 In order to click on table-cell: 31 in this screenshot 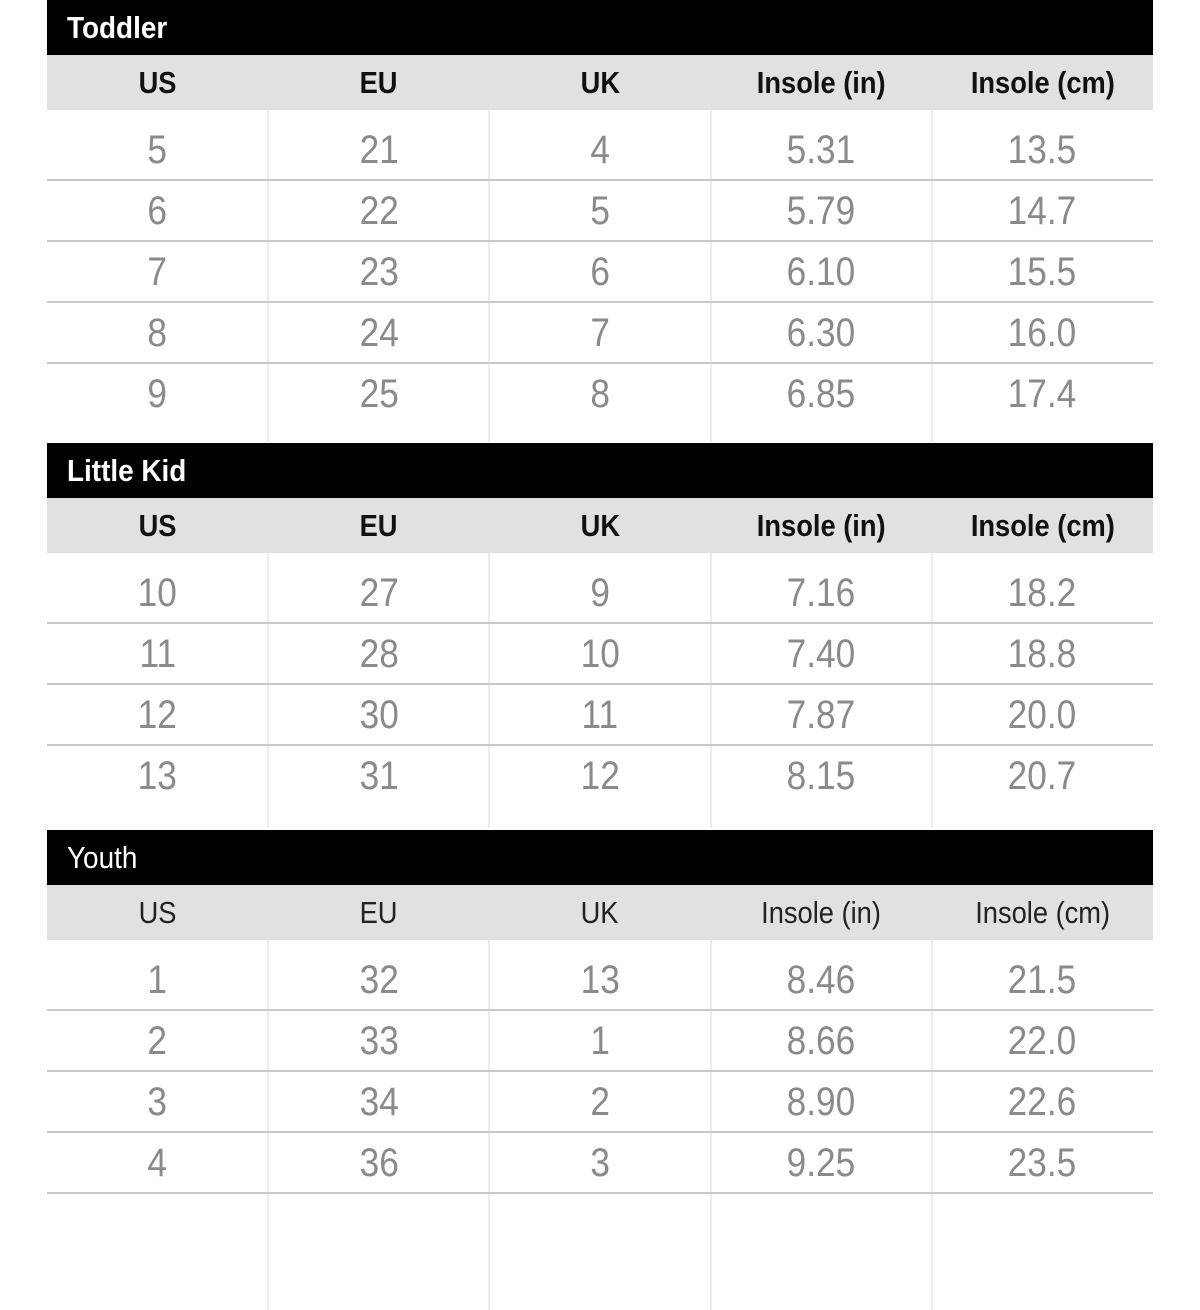, I will do `click(378, 776)`.